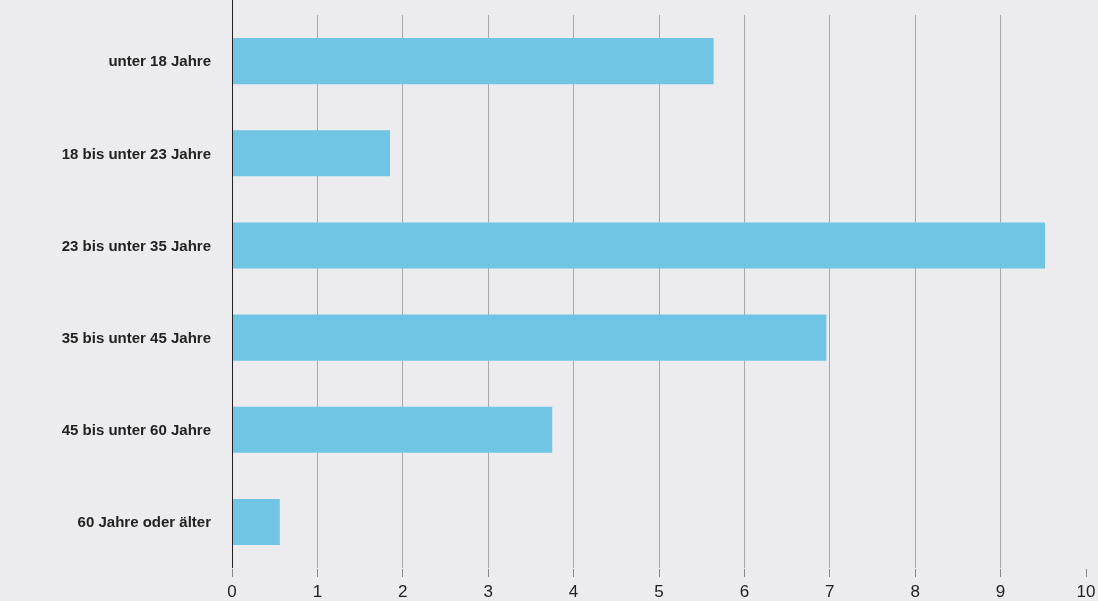  I want to click on x-tick-label: 10, so click(1086, 591).